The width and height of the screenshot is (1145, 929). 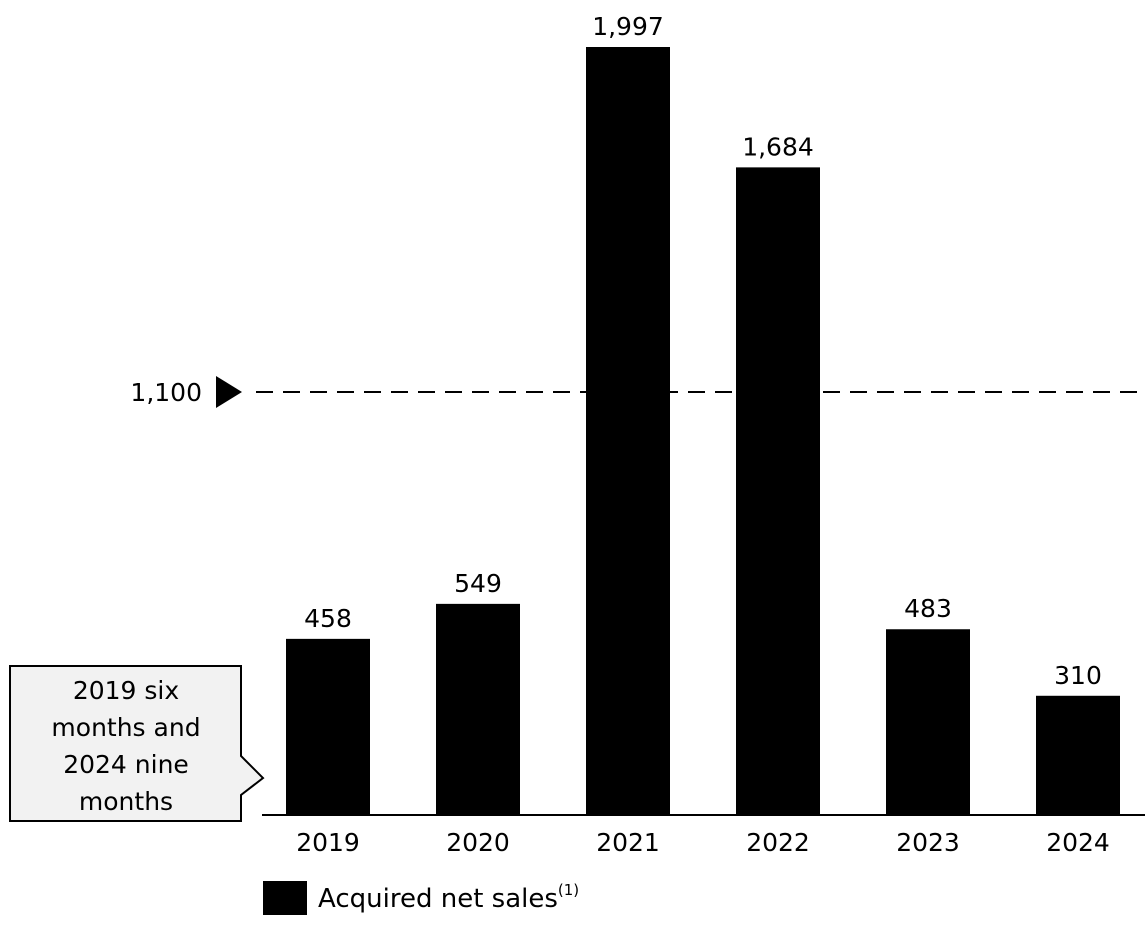 What do you see at coordinates (778, 146) in the screenshot?
I see `value-label-2022: 1,684` at bounding box center [778, 146].